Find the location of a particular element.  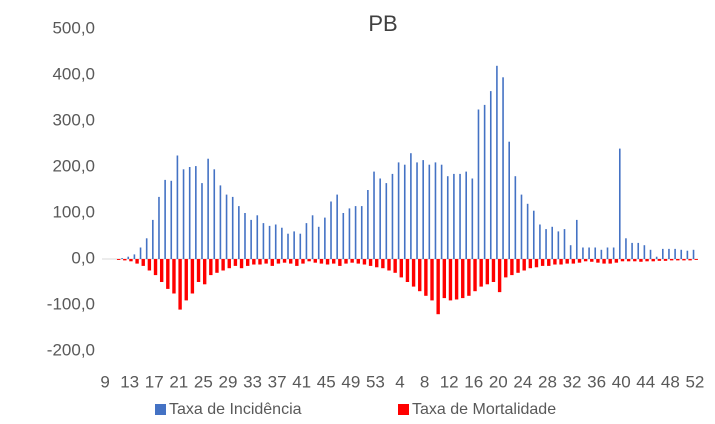

legend-label: Taxa de Incidência is located at coordinates (235, 409).